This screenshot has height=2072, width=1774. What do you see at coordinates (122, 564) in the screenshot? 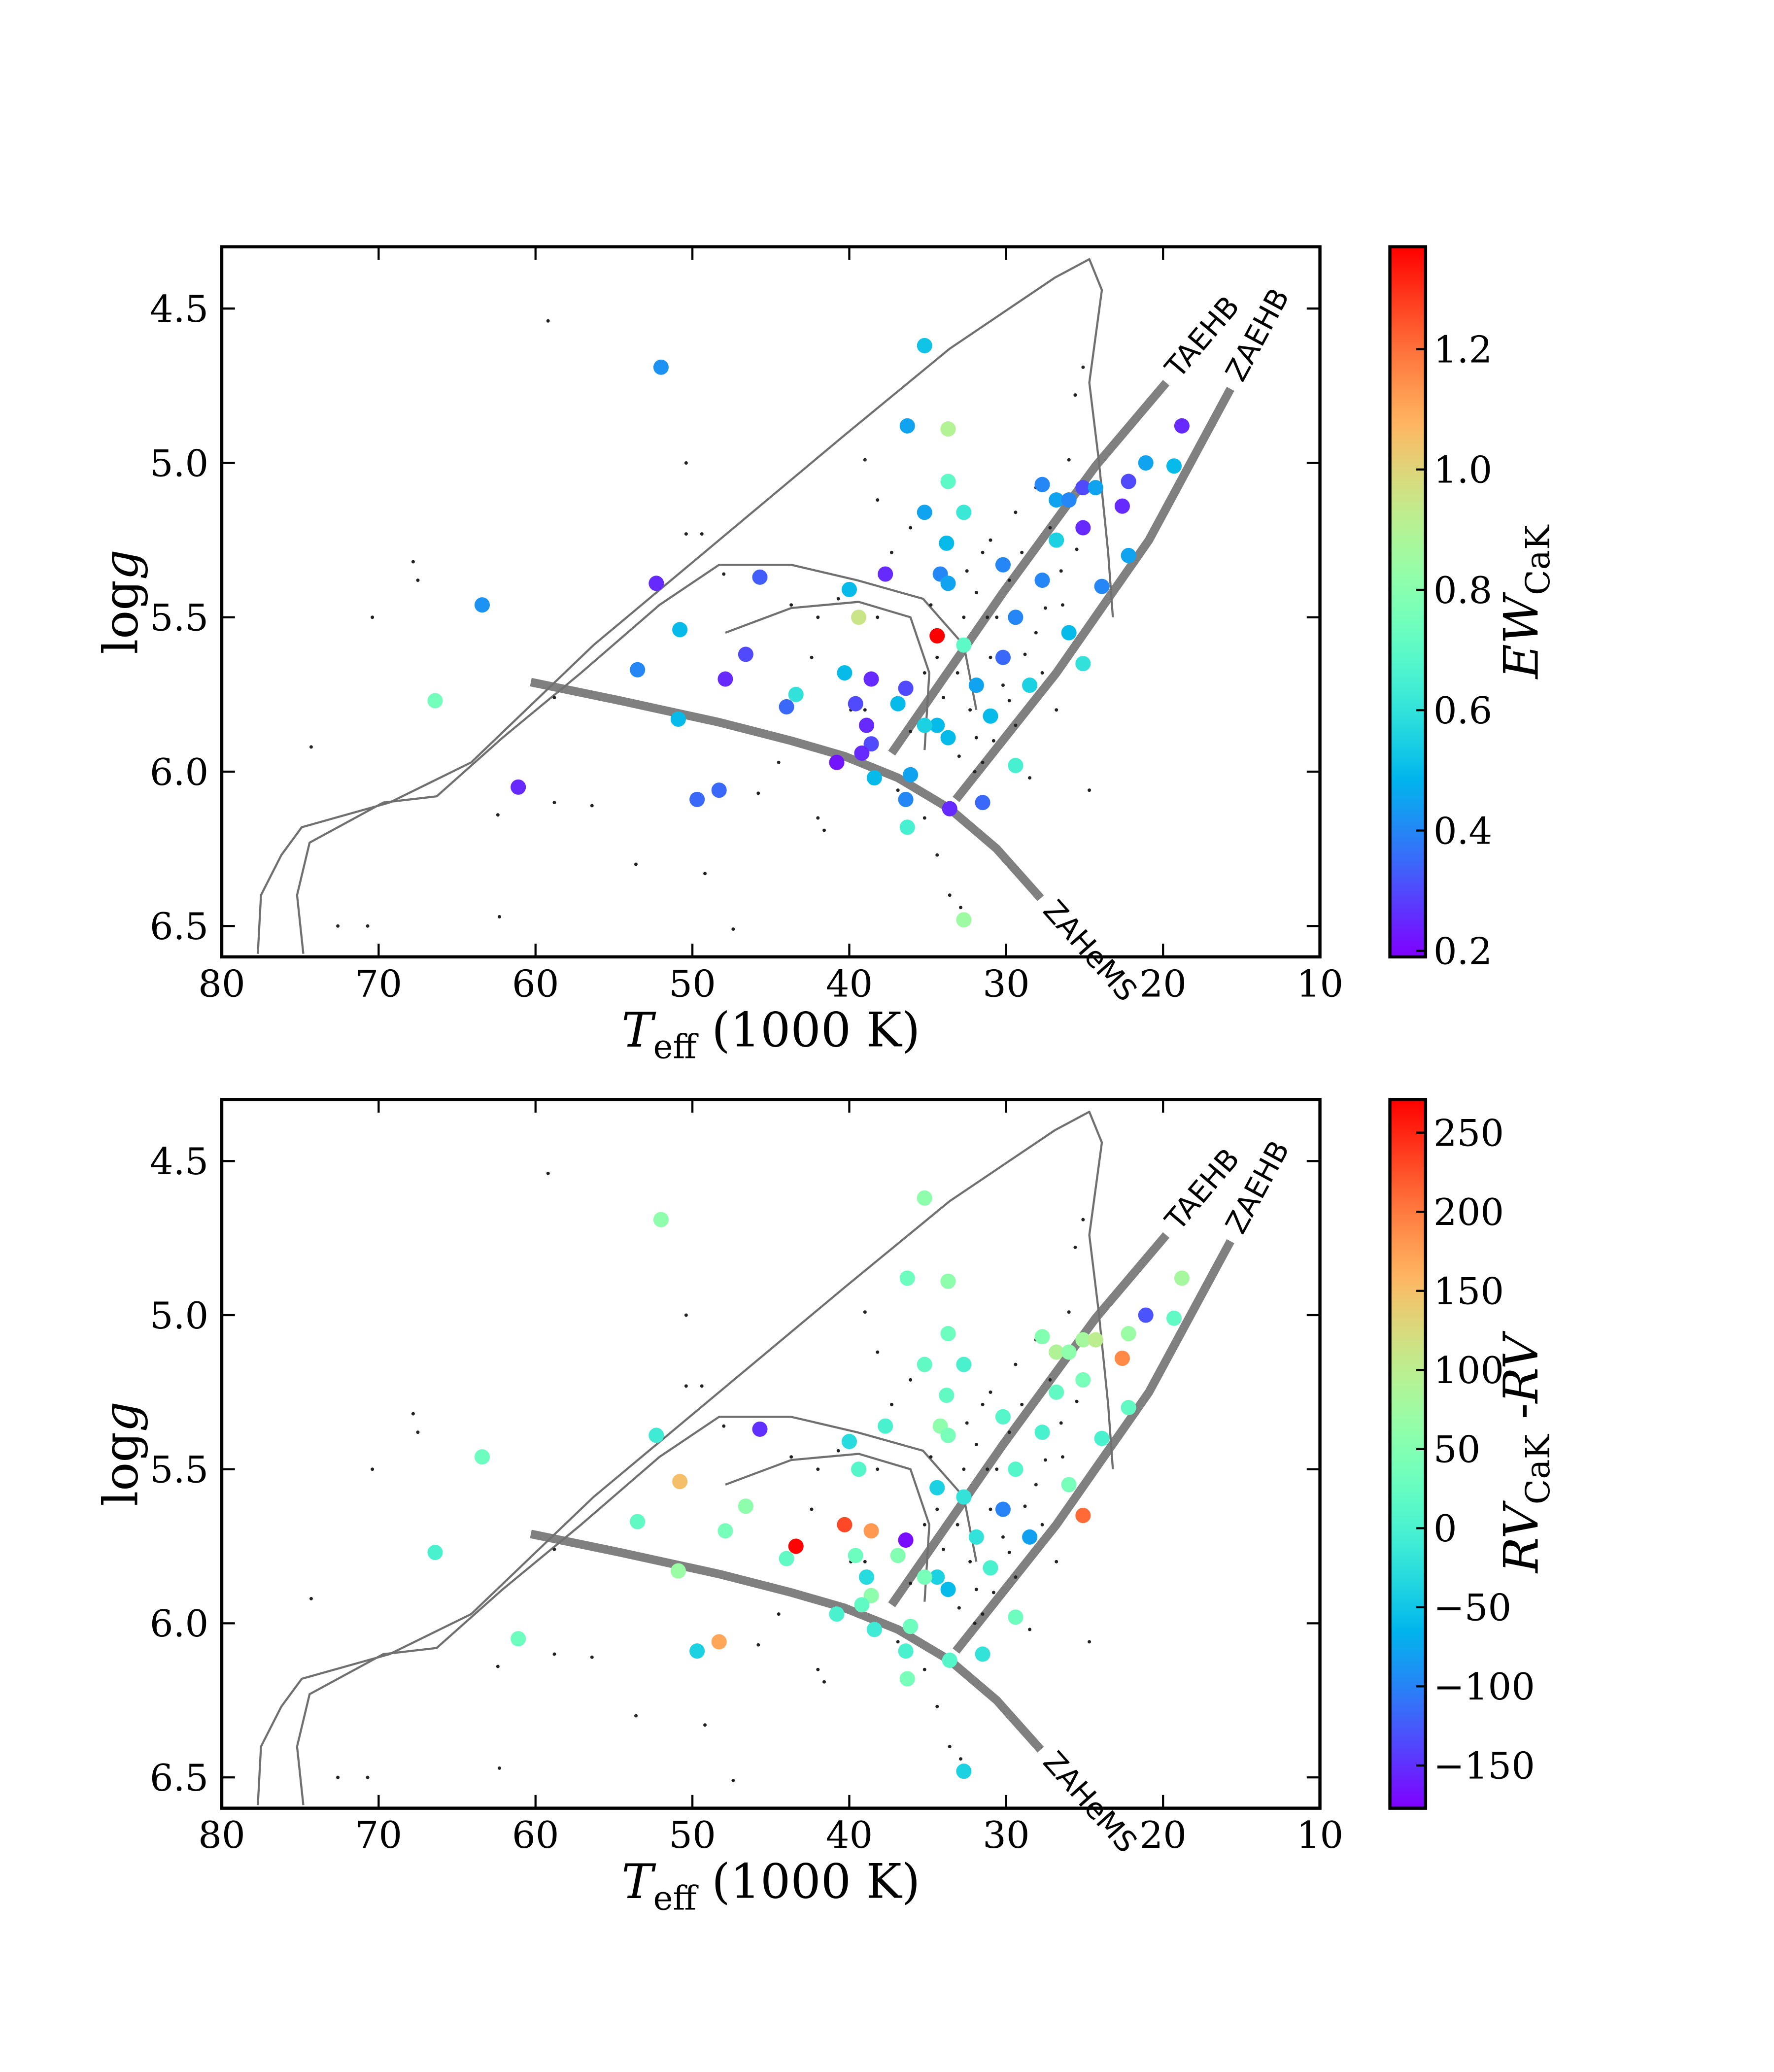
I see `y-axis-label-part: g` at bounding box center [122, 564].